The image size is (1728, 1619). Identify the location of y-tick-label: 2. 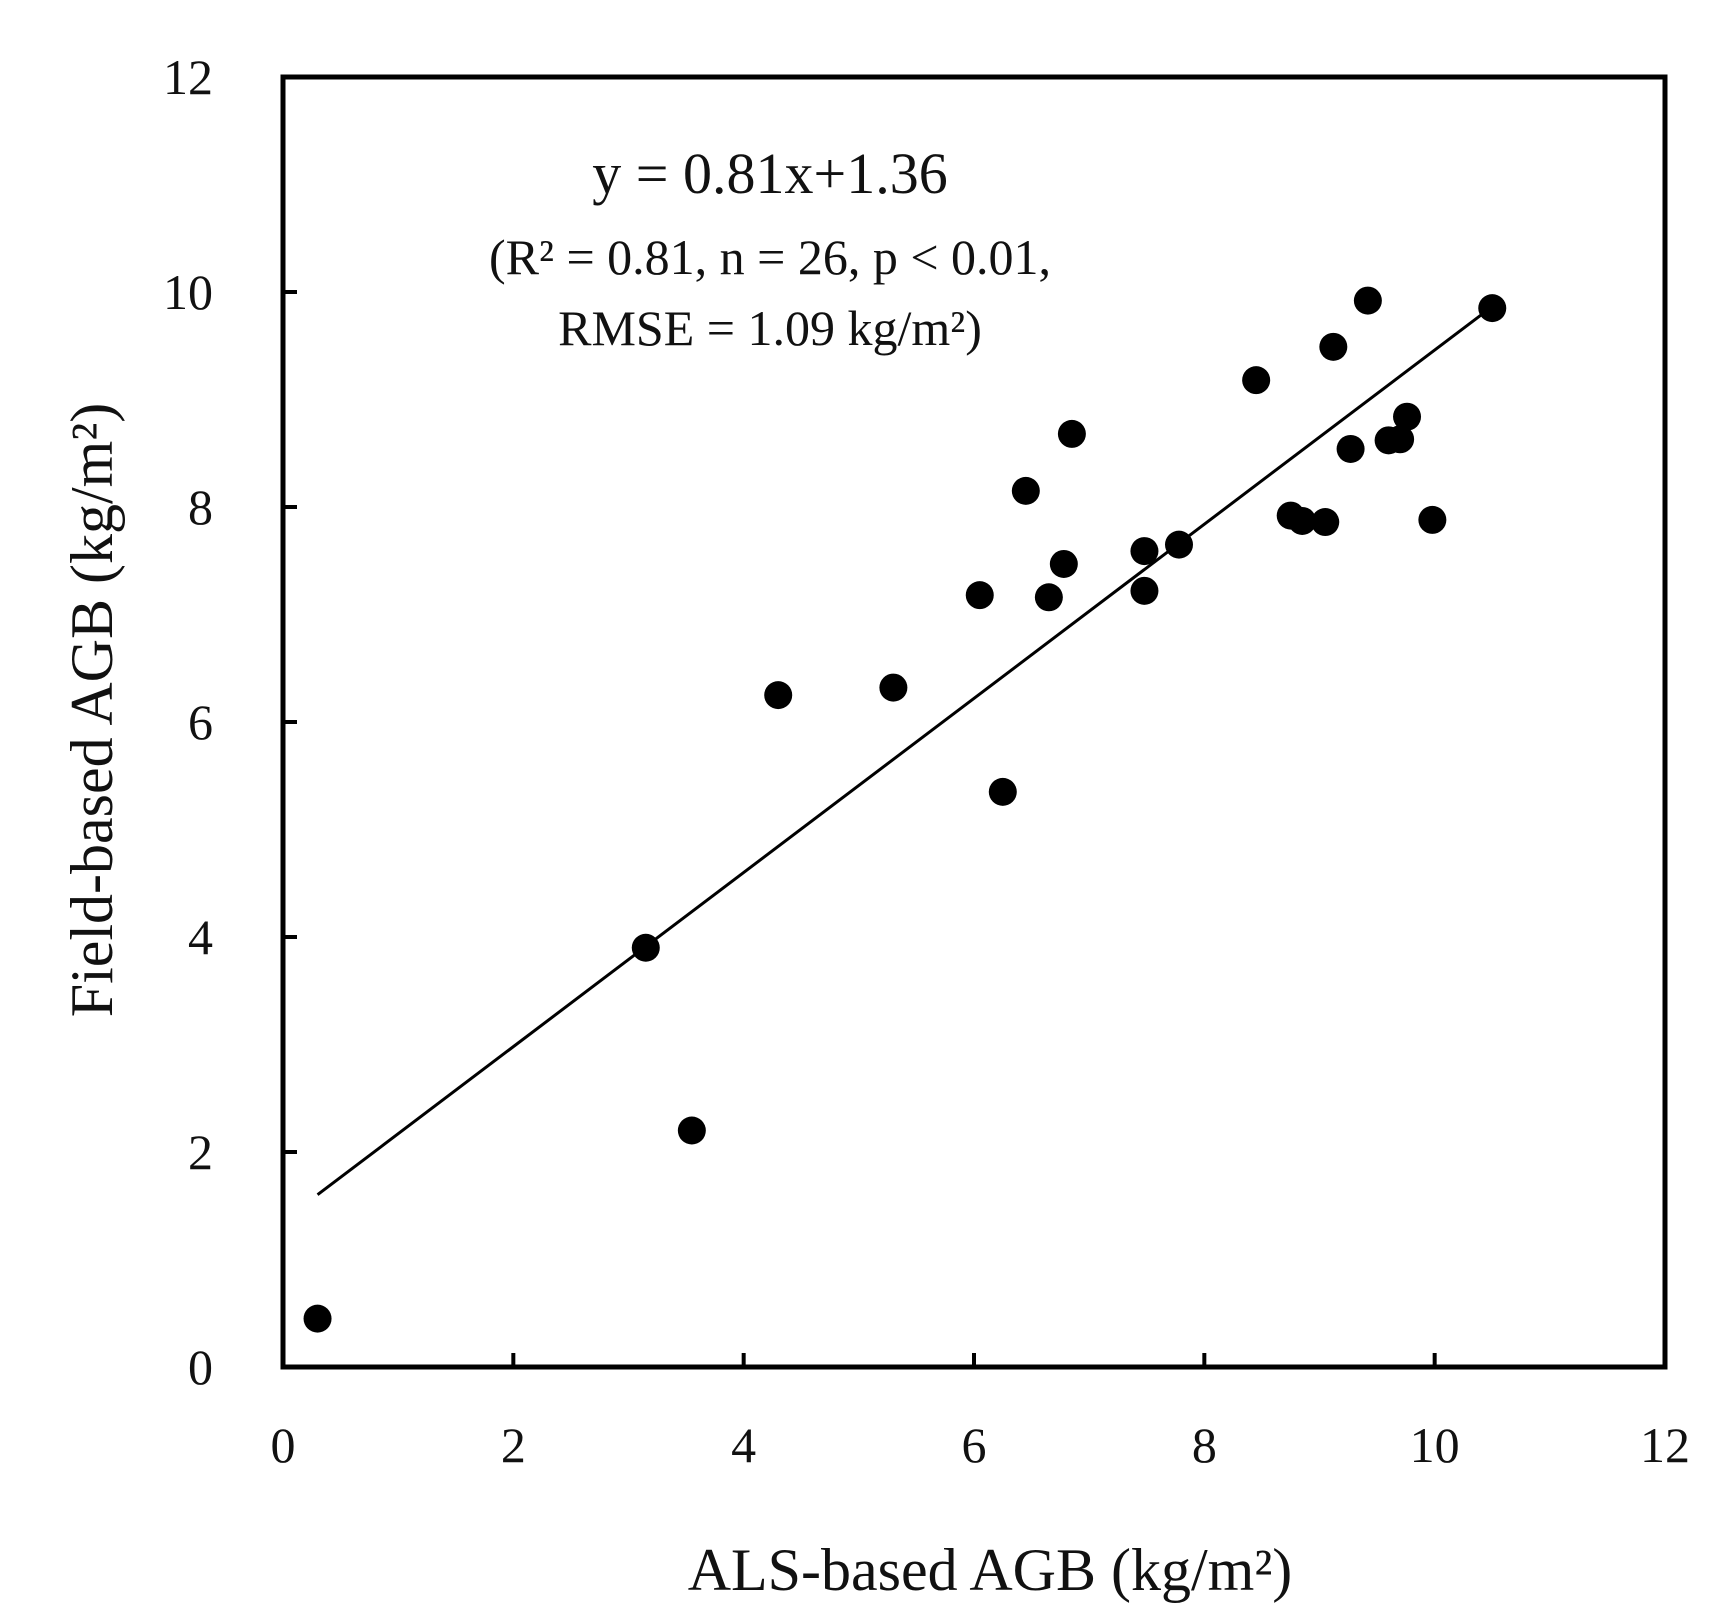
(200, 1152).